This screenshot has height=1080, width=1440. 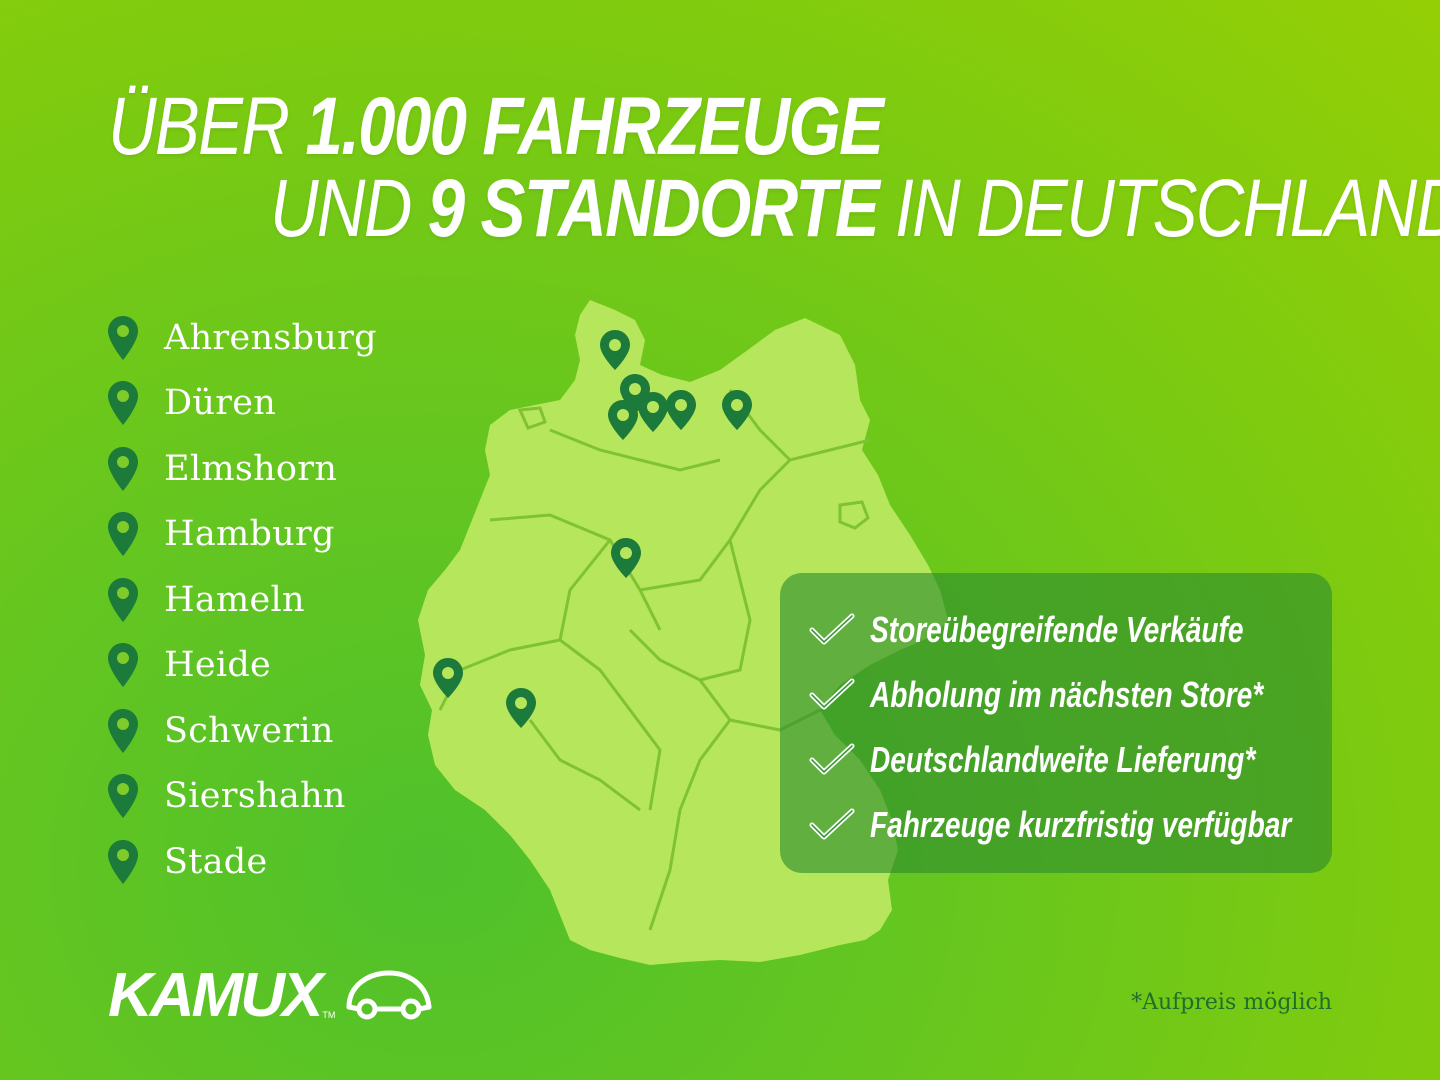 I want to click on location-name: Hameln, so click(x=234, y=599).